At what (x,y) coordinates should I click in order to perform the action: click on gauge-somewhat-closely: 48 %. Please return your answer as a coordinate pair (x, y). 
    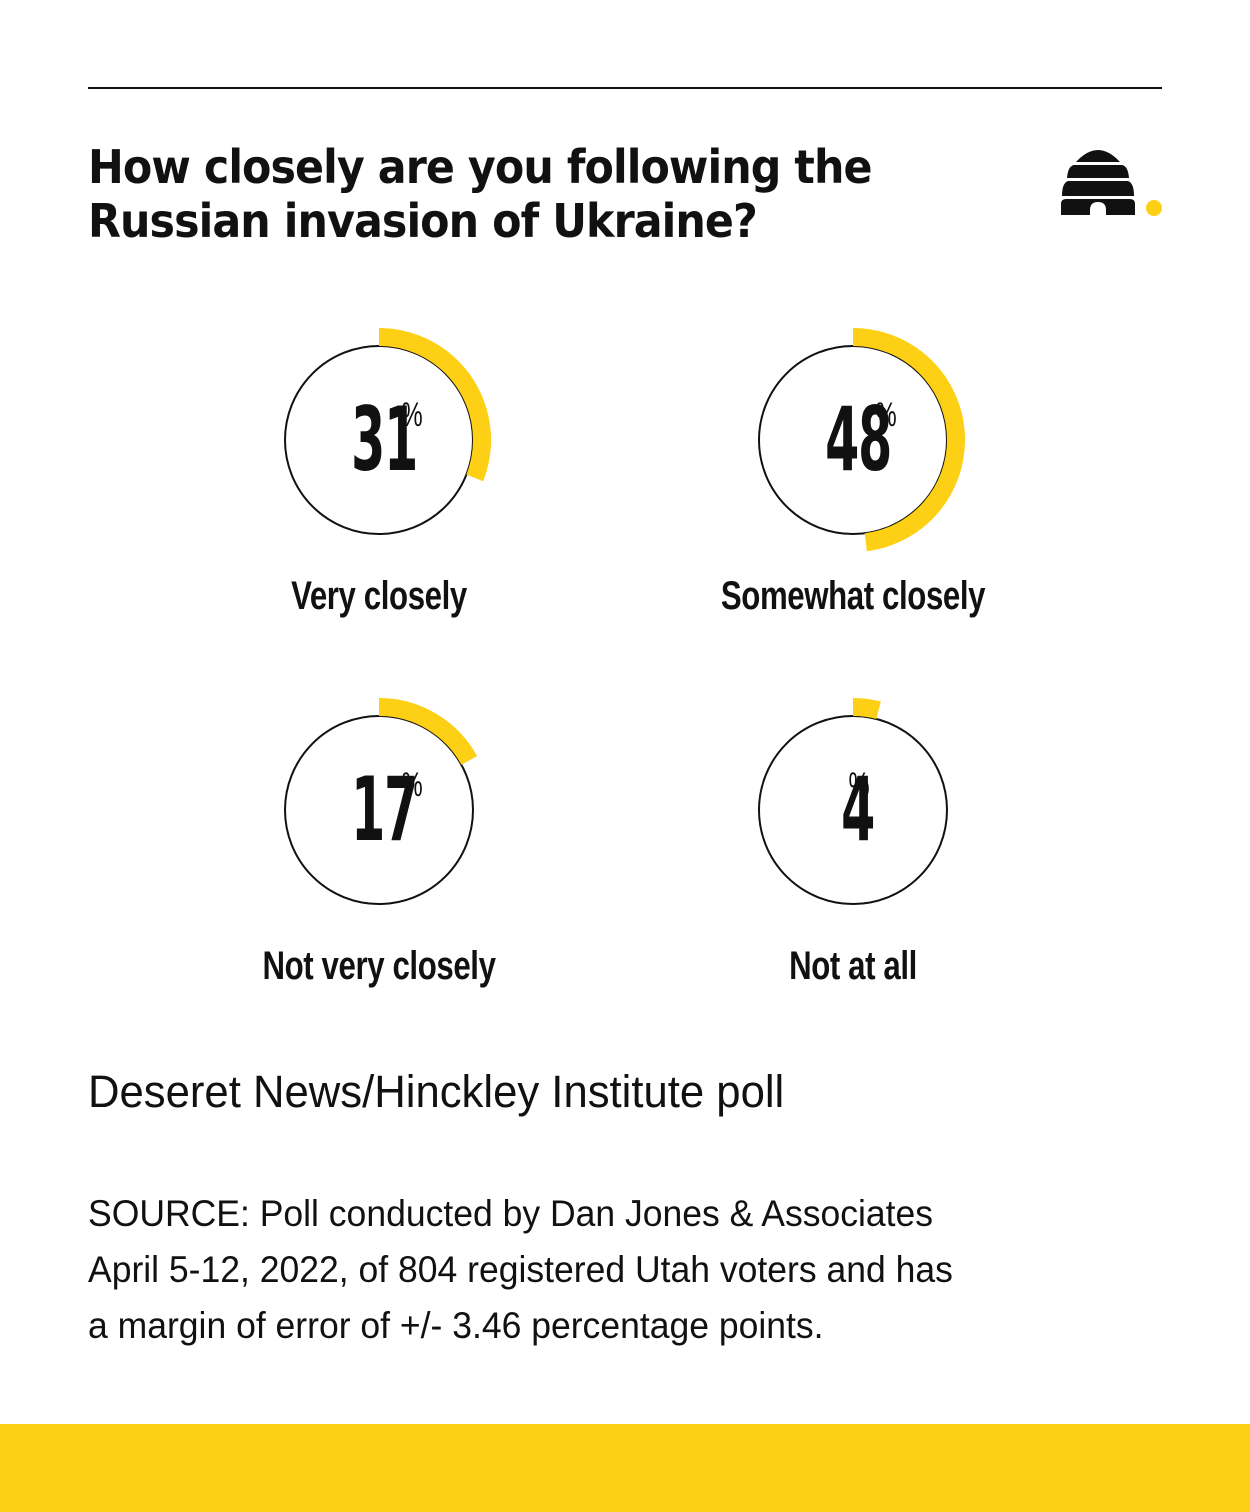
    Looking at the image, I should click on (853, 440).